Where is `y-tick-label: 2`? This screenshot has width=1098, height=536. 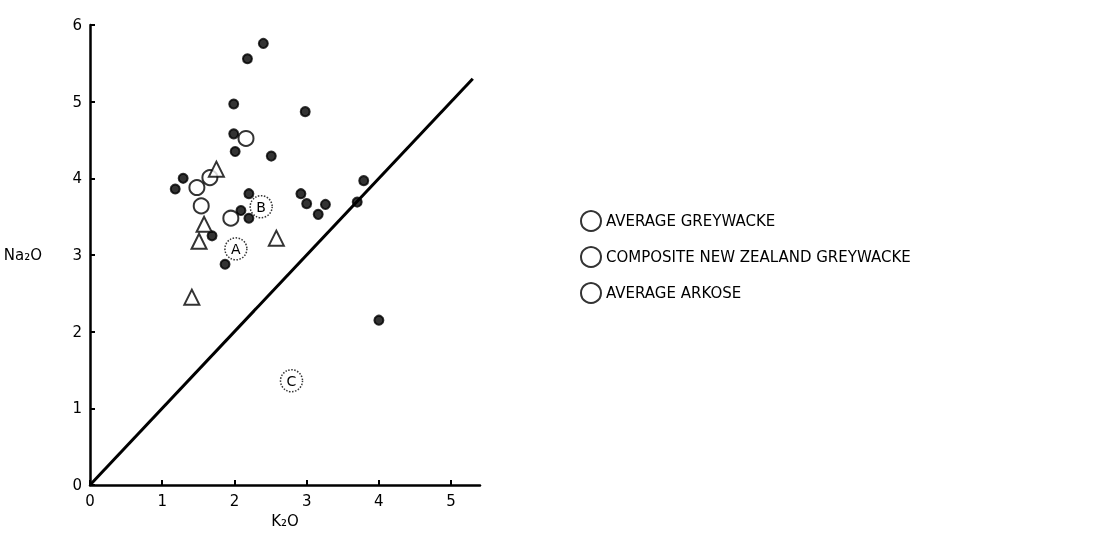
y-tick-label: 2 is located at coordinates (77, 331).